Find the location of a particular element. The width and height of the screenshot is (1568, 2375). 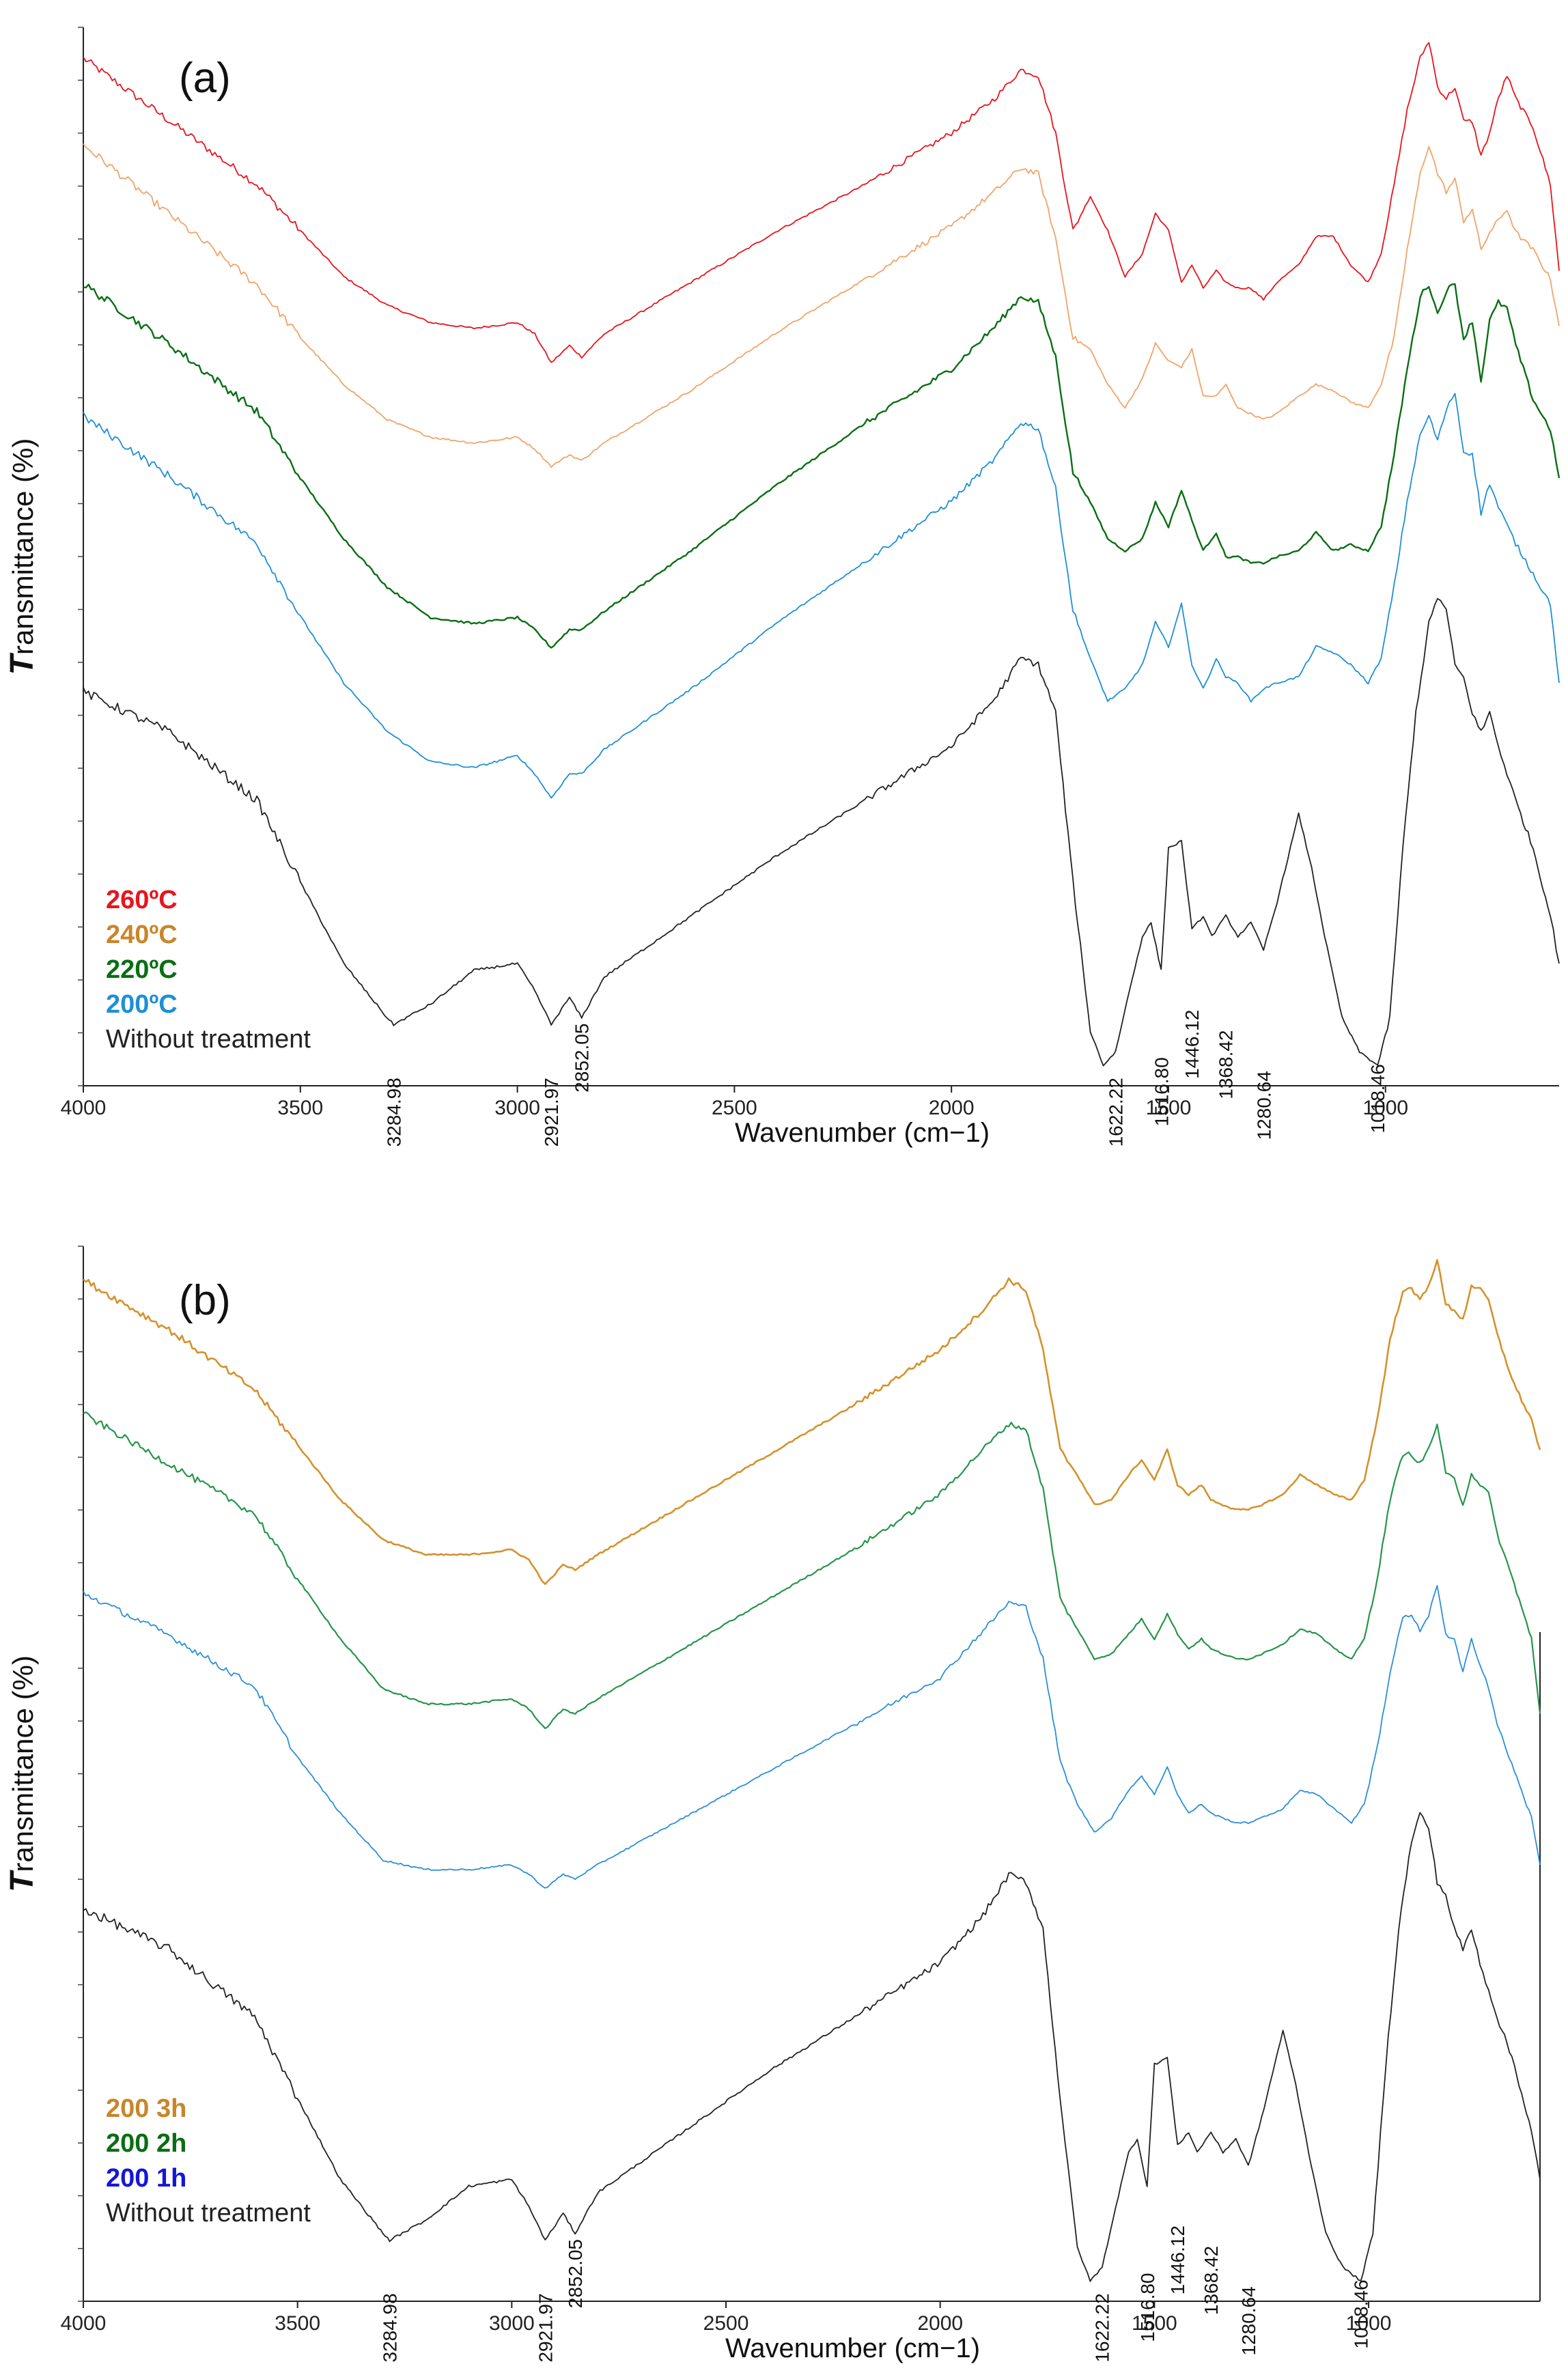

series-line-200-1h is located at coordinates (812, 1737).